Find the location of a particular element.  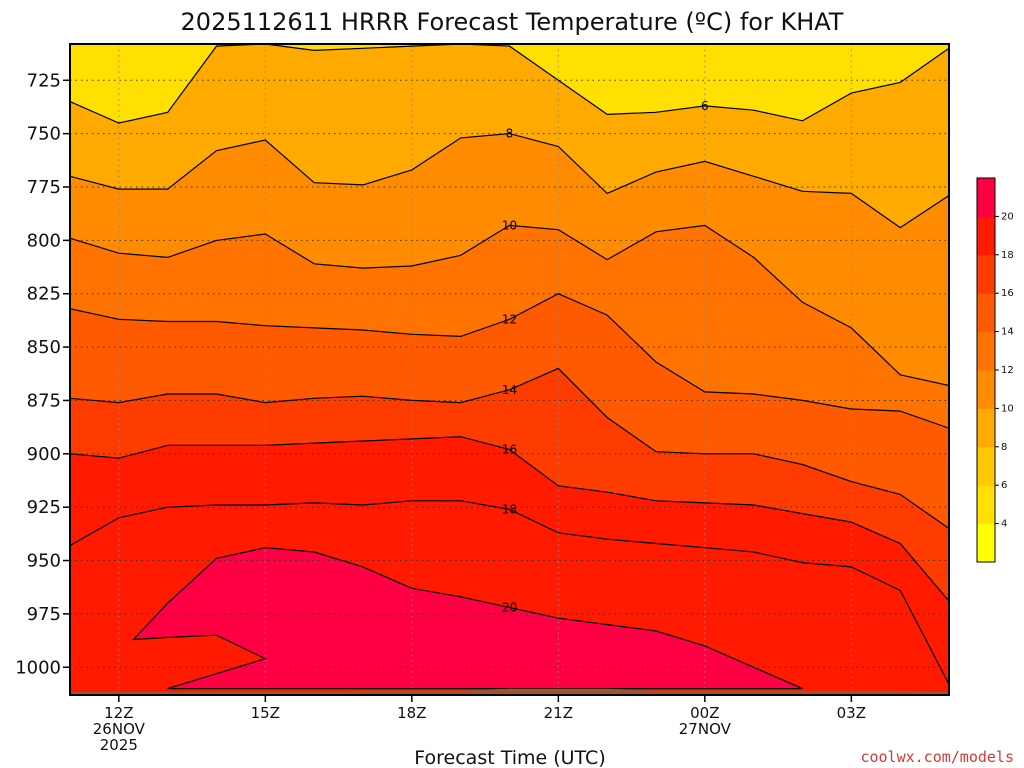

colorbar-tick-label-6: 6 is located at coordinates (1004, 485).